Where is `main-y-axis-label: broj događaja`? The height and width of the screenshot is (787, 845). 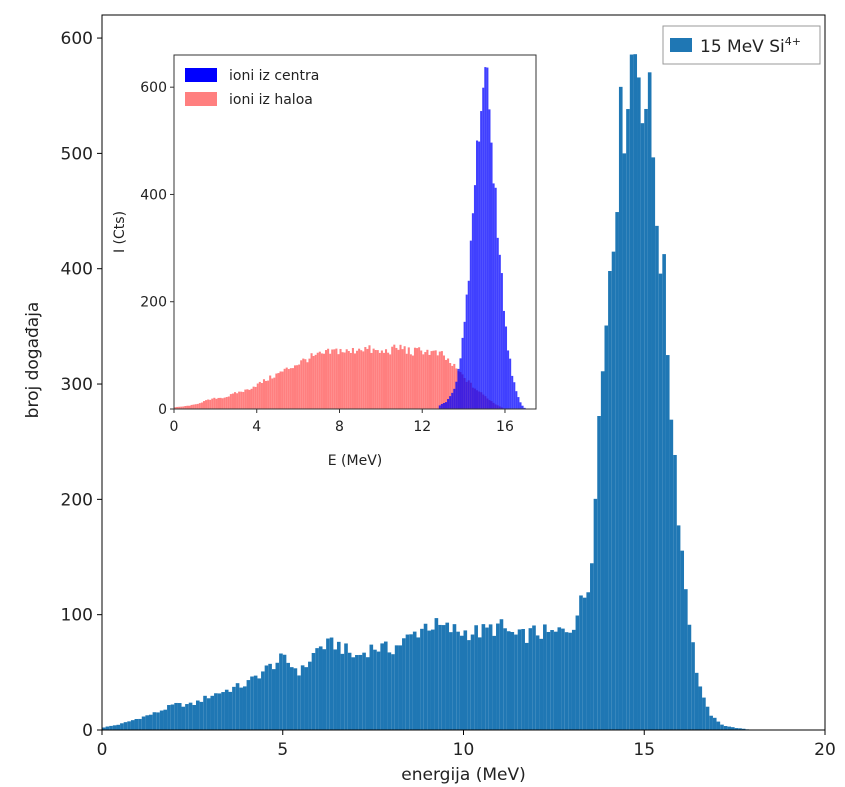 main-y-axis-label: broj događaja is located at coordinates (33, 360).